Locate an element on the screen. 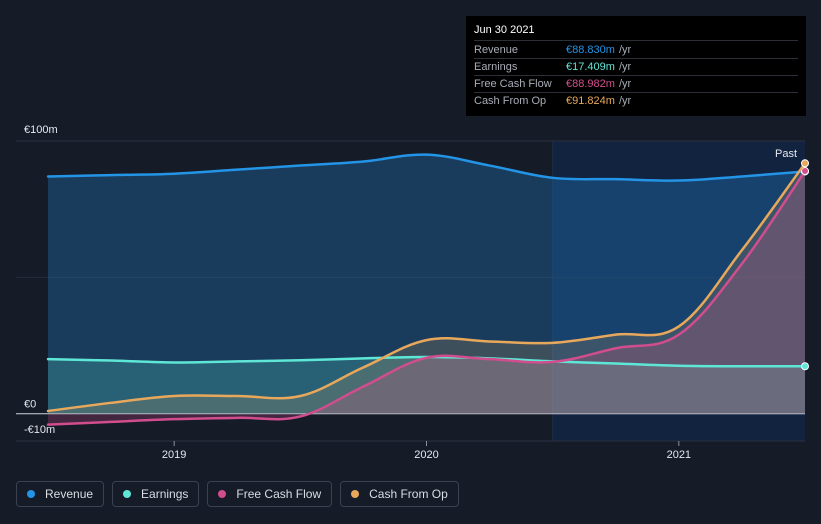  line-revenue is located at coordinates (426, 167).